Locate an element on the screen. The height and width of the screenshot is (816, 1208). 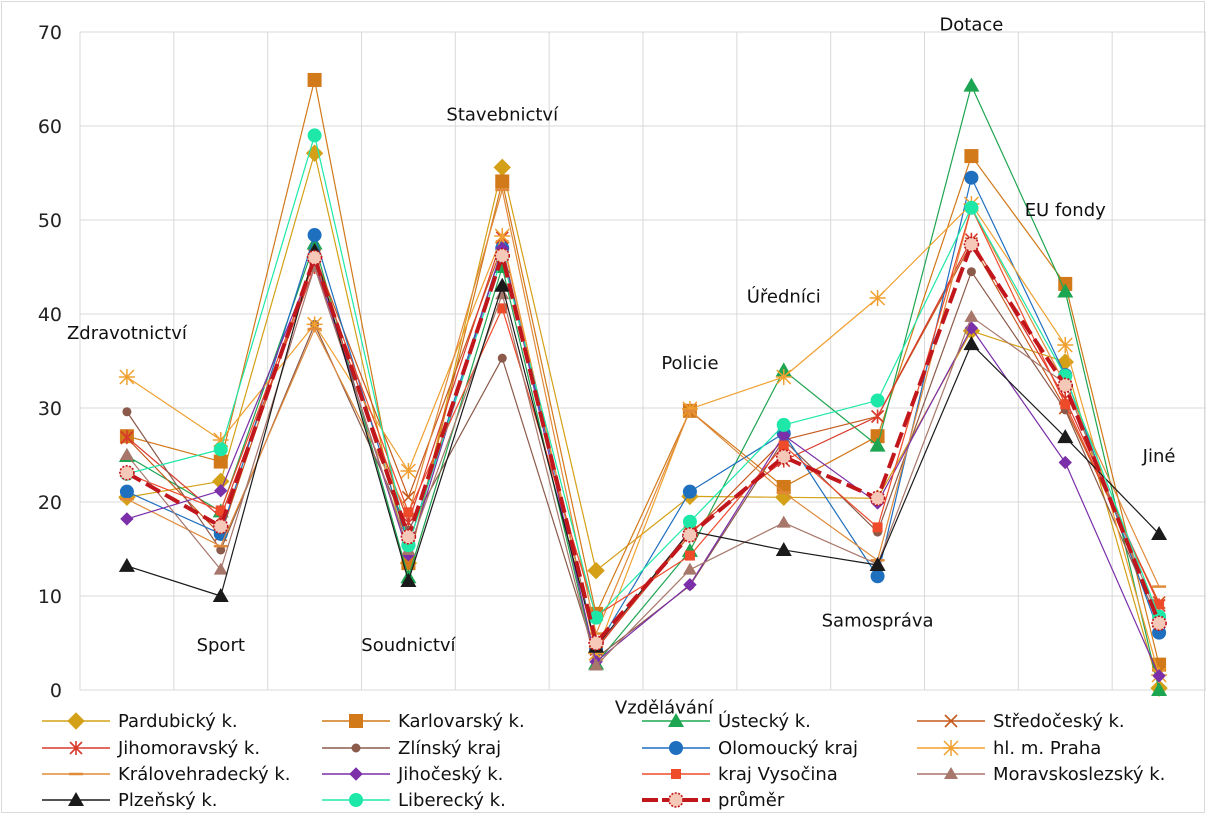
legend-label: Jihomoravský k. is located at coordinates (188, 748).